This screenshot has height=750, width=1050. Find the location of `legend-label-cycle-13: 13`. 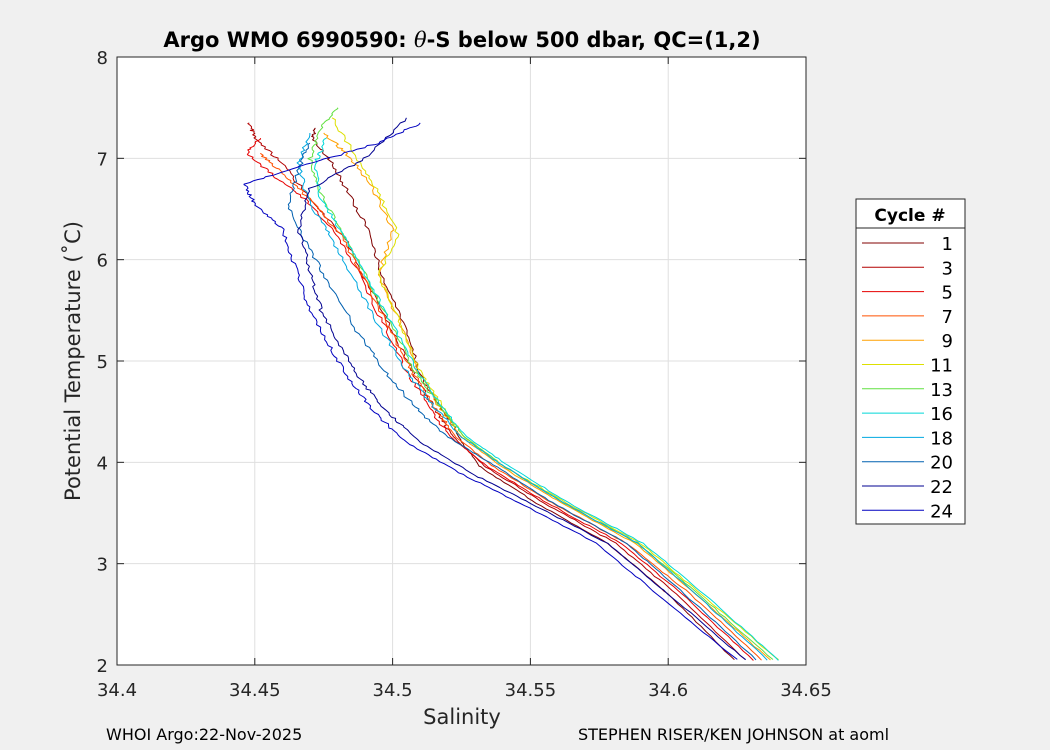

legend-label-cycle-13: 13 is located at coordinates (941, 390).